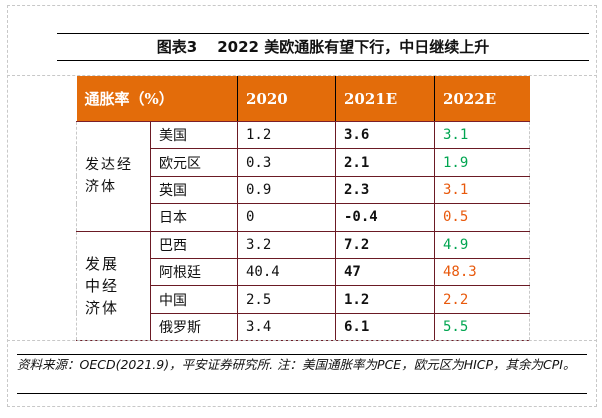 The height and width of the screenshot is (418, 602). I want to click on value-2021e: 1.2, so click(385, 299).